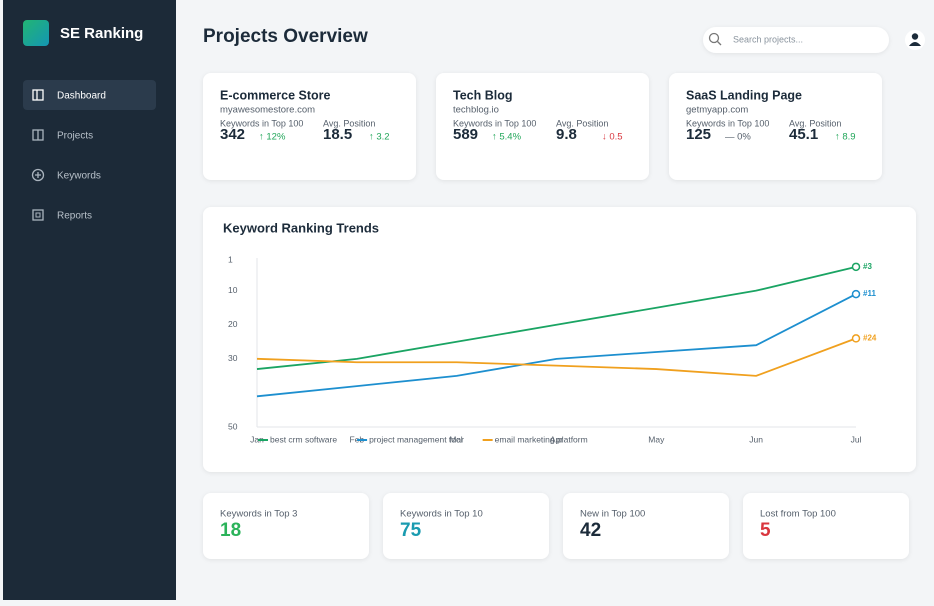  Describe the element at coordinates (756, 439) in the screenshot. I see `x-tick-label: Jun` at that location.